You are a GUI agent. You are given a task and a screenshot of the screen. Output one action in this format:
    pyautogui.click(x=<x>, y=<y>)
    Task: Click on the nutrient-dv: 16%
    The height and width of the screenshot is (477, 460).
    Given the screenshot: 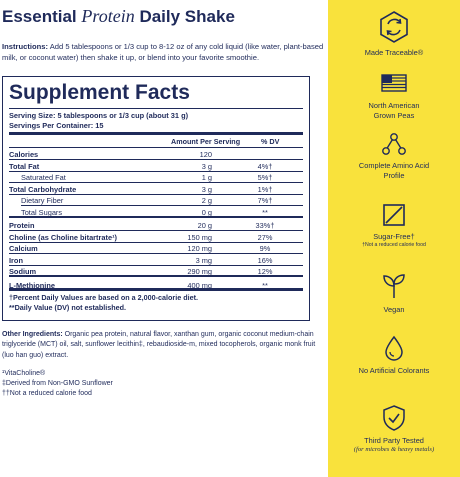 What is the action you would take?
    pyautogui.click(x=265, y=260)
    